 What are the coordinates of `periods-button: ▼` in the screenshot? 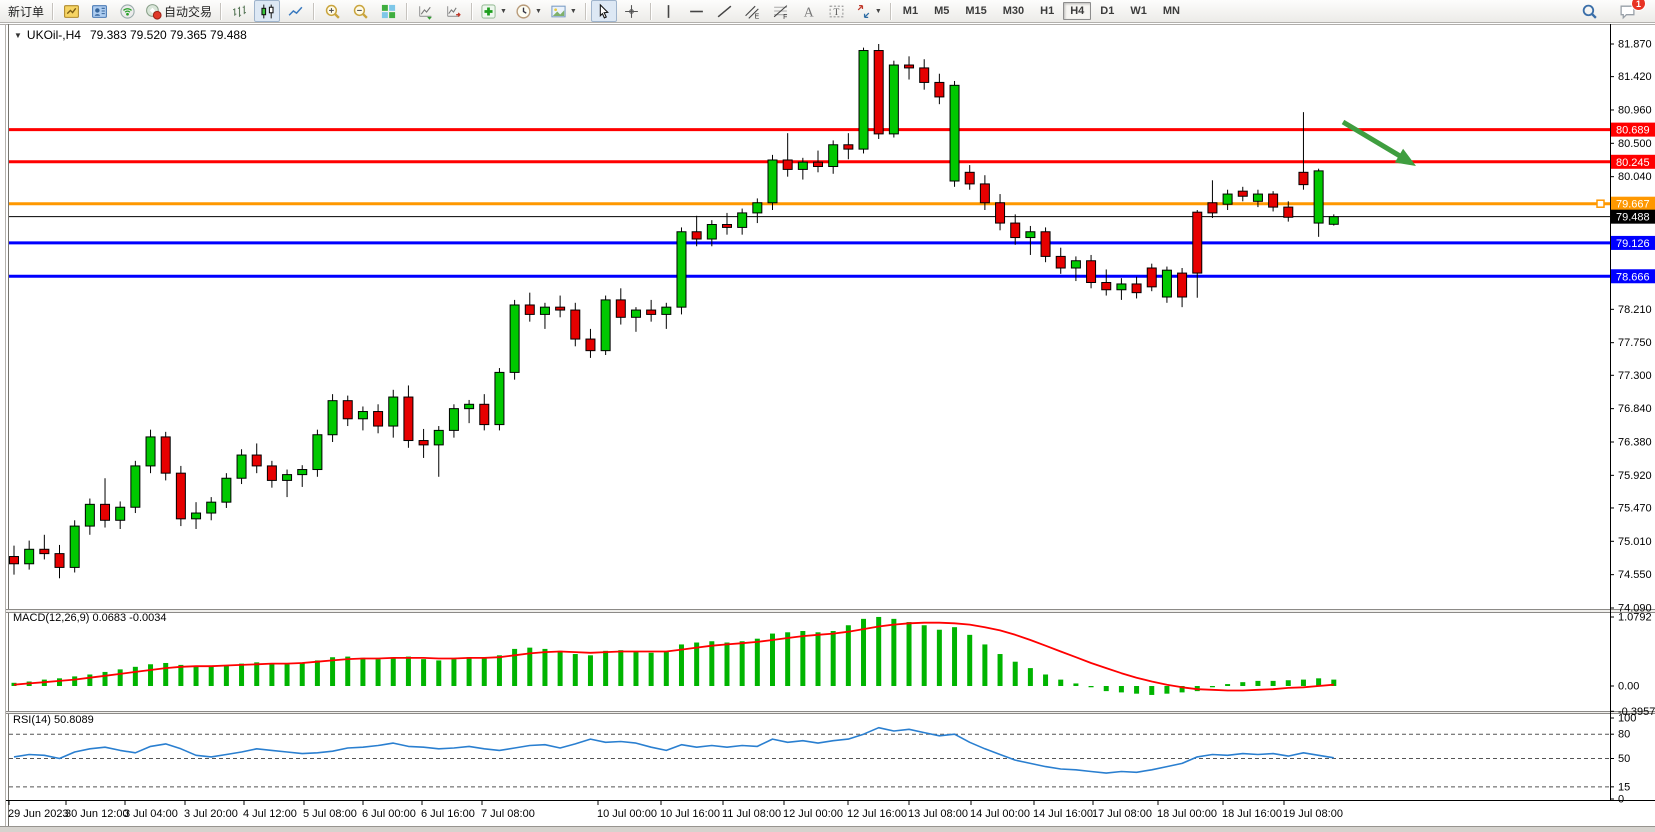 It's located at (528, 11).